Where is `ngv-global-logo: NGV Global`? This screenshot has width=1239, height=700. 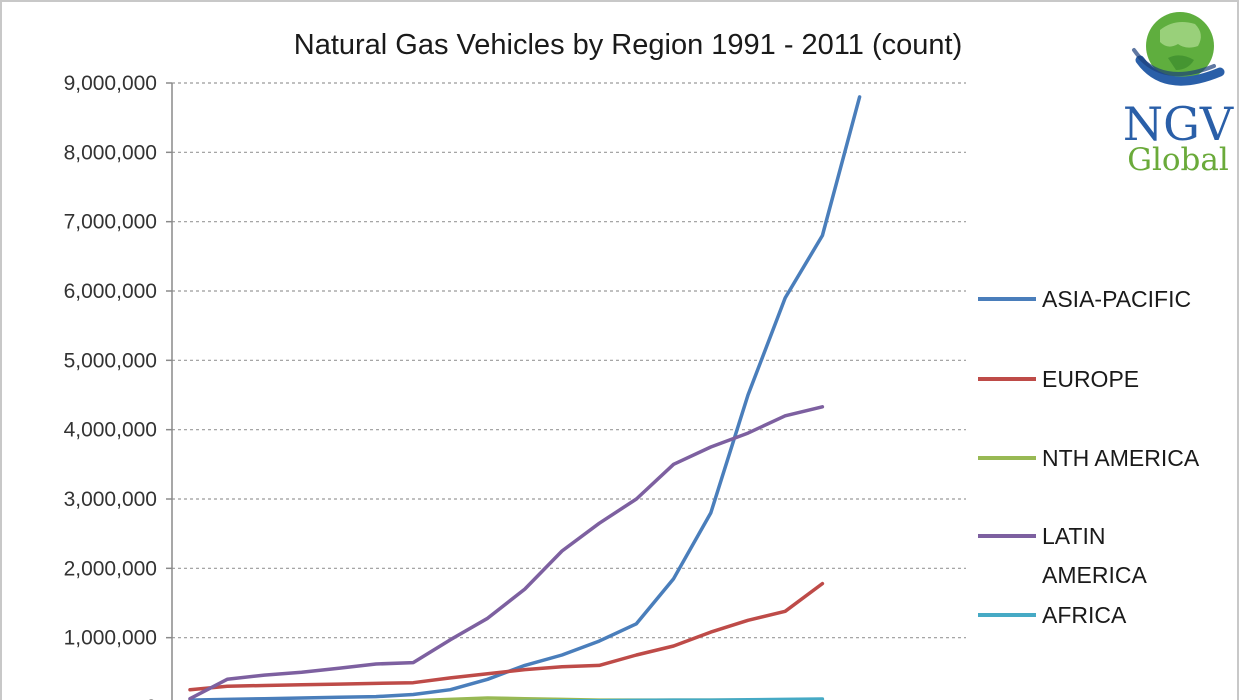
ngv-global-logo: NGV Global is located at coordinates (1178, 95).